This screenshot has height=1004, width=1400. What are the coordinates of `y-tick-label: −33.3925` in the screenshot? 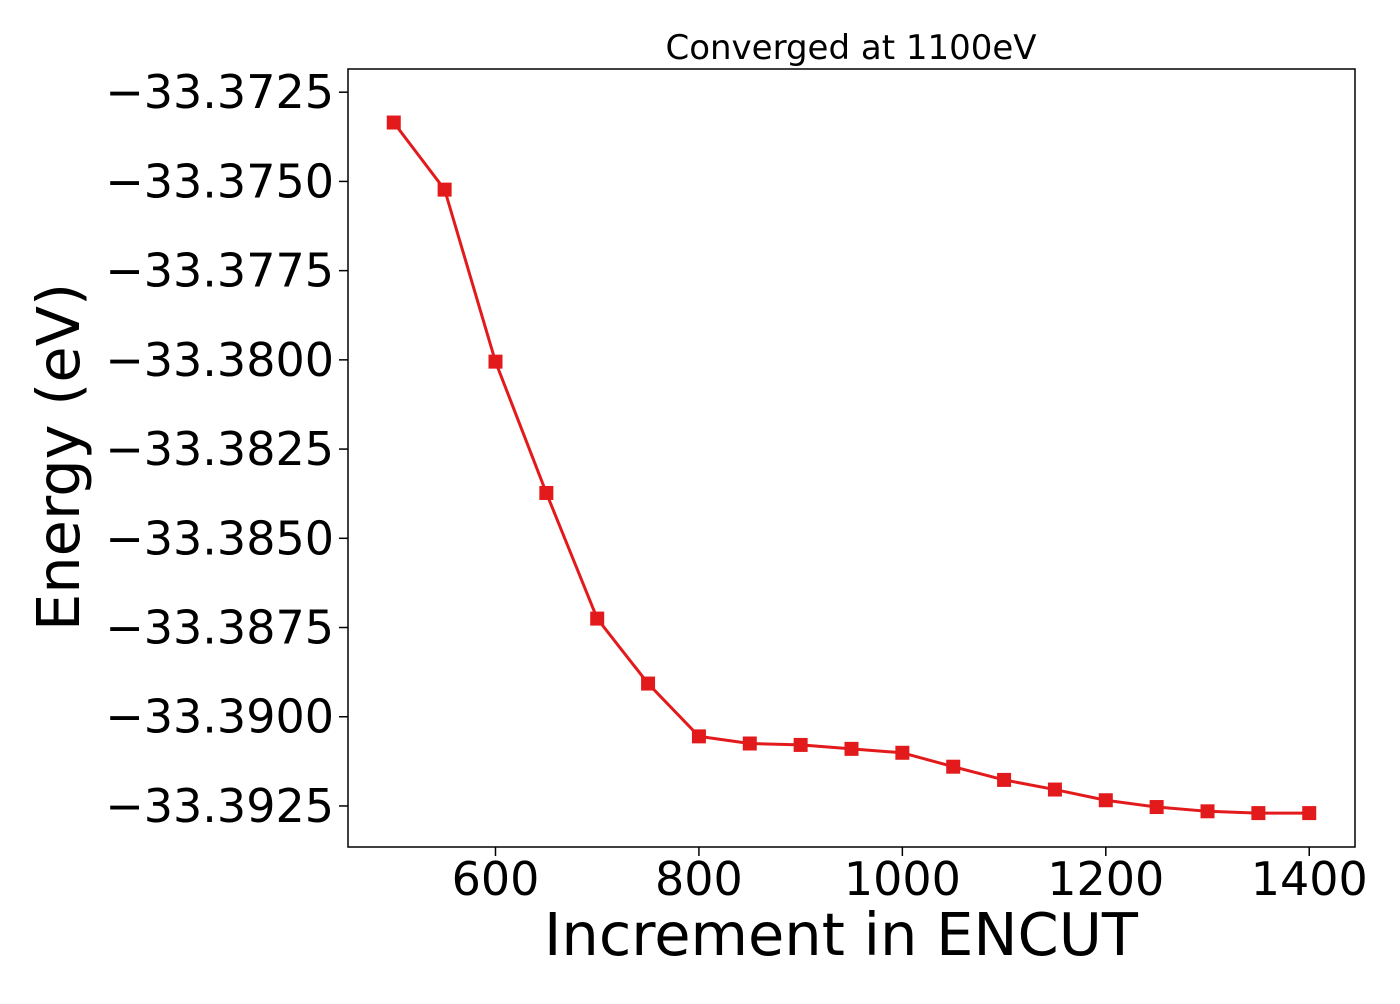 It's located at (219, 806).